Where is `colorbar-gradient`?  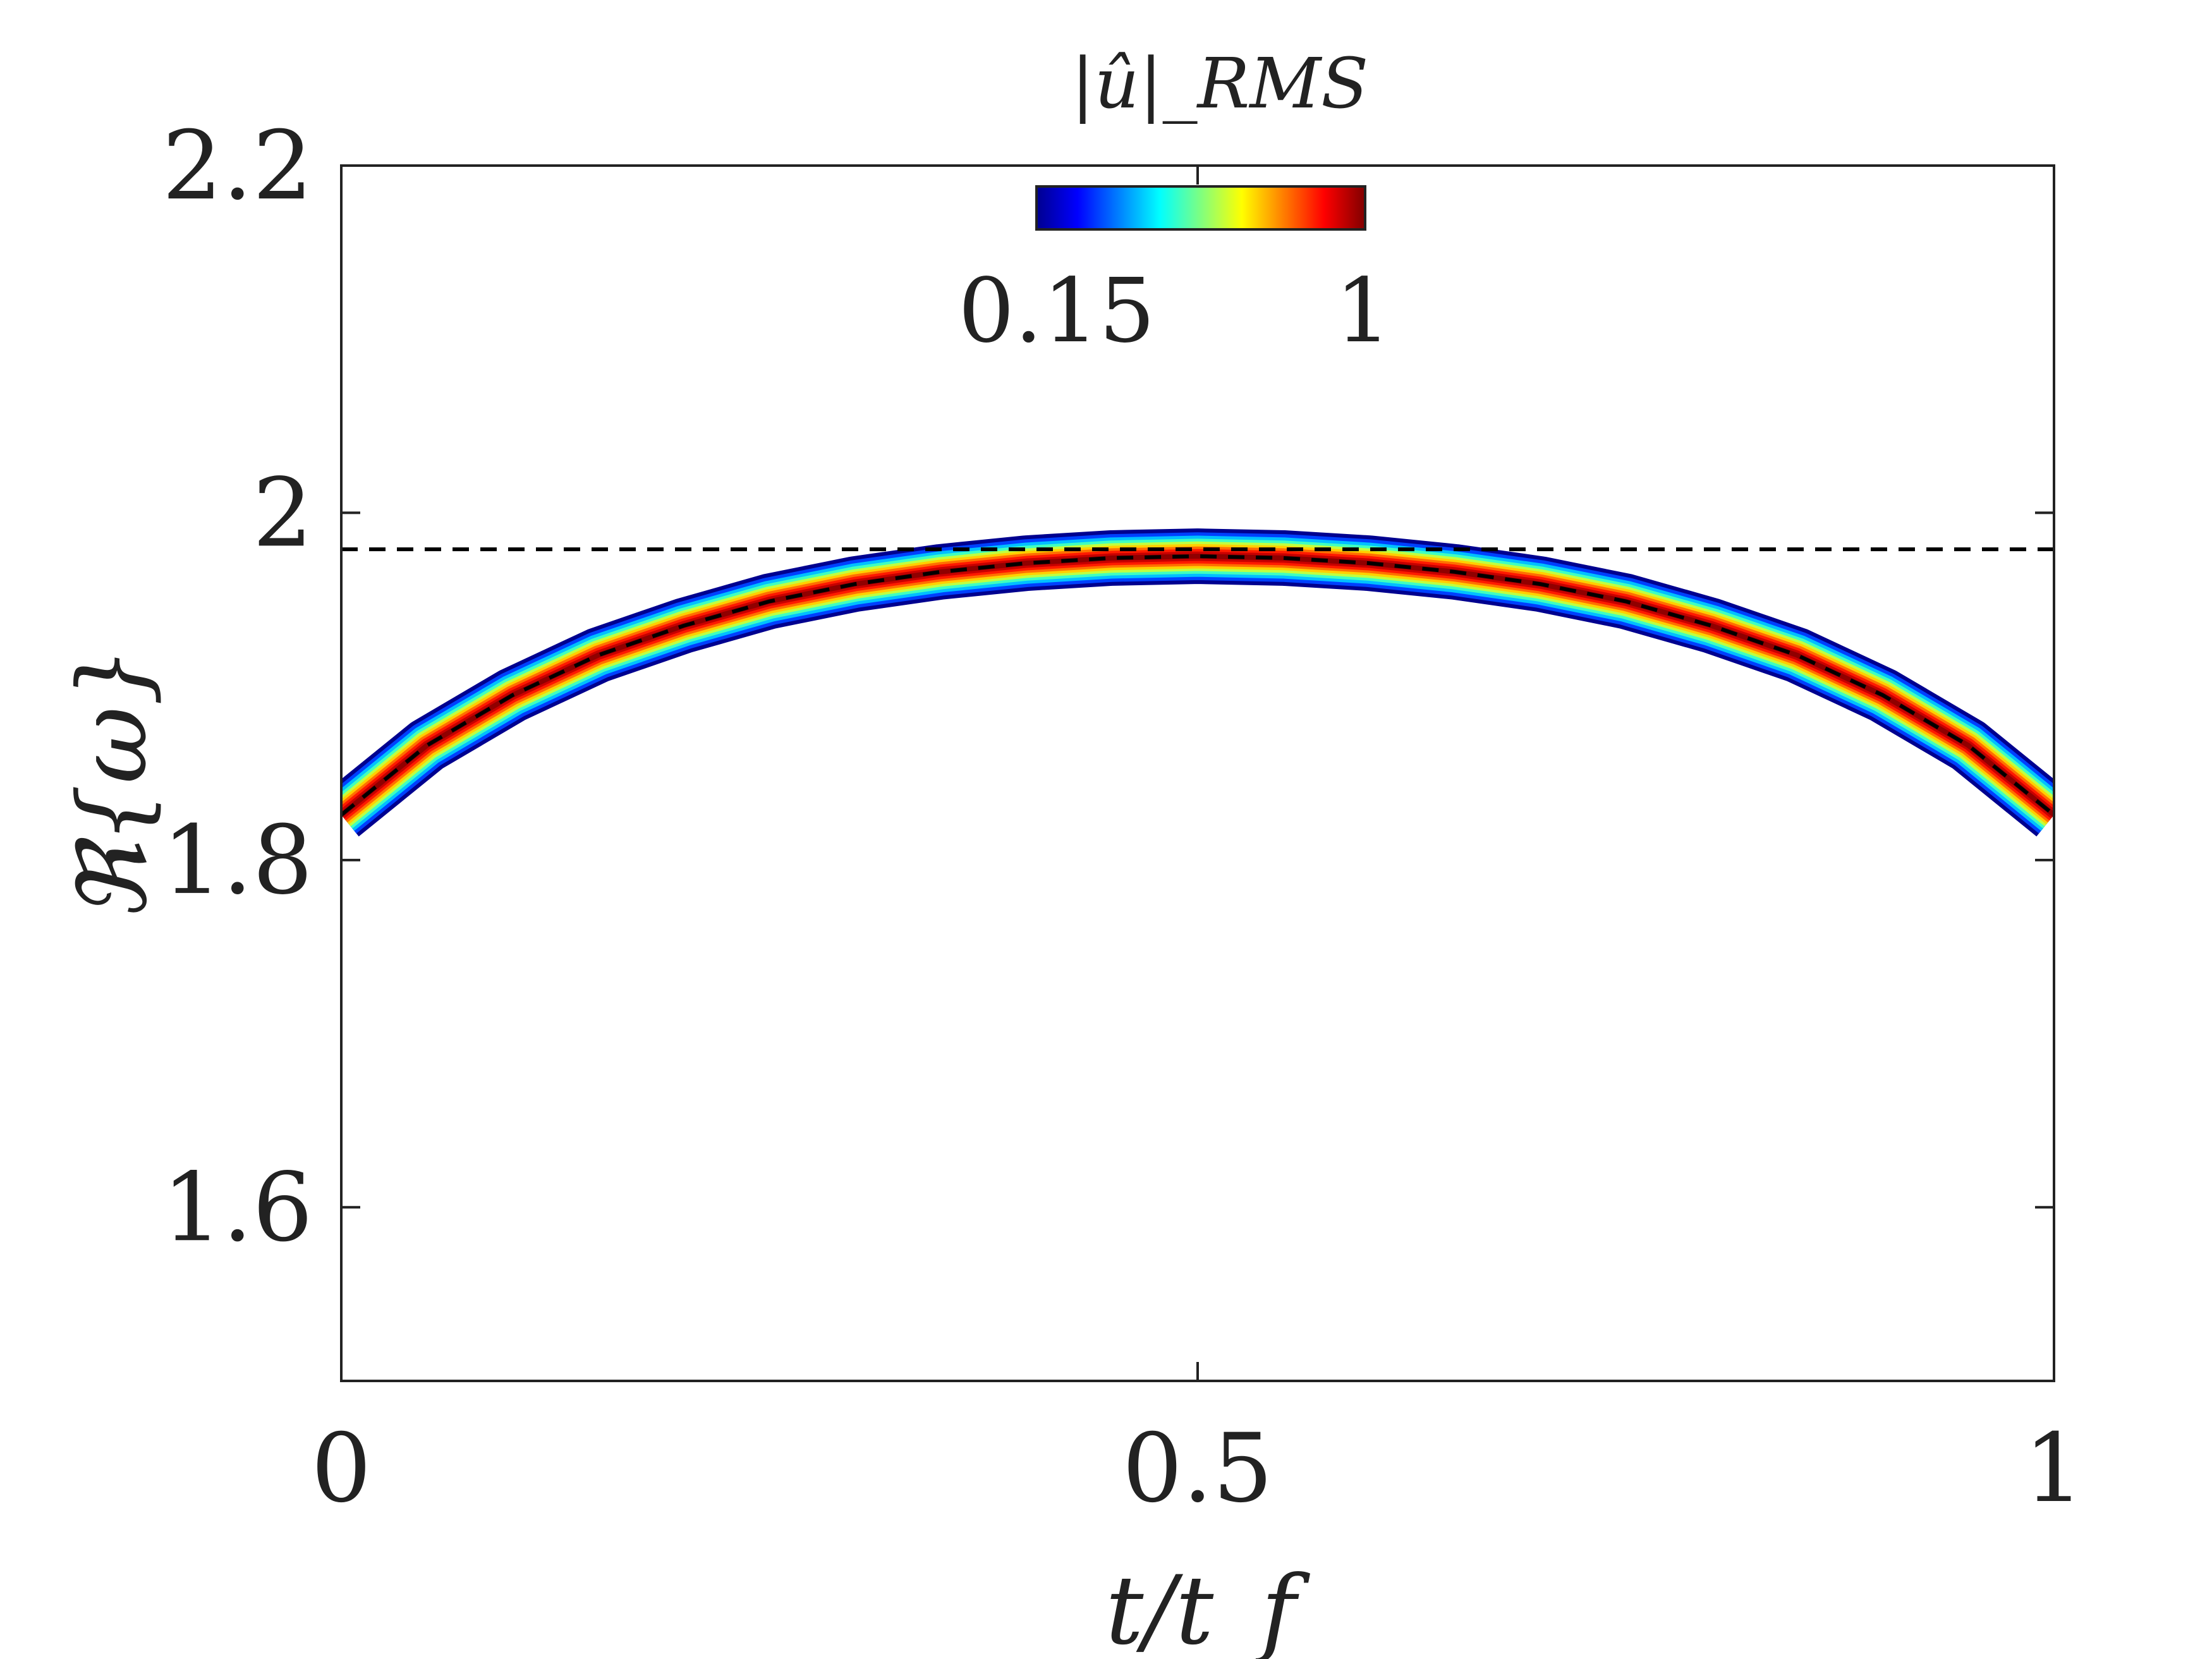 colorbar-gradient is located at coordinates (1200, 208).